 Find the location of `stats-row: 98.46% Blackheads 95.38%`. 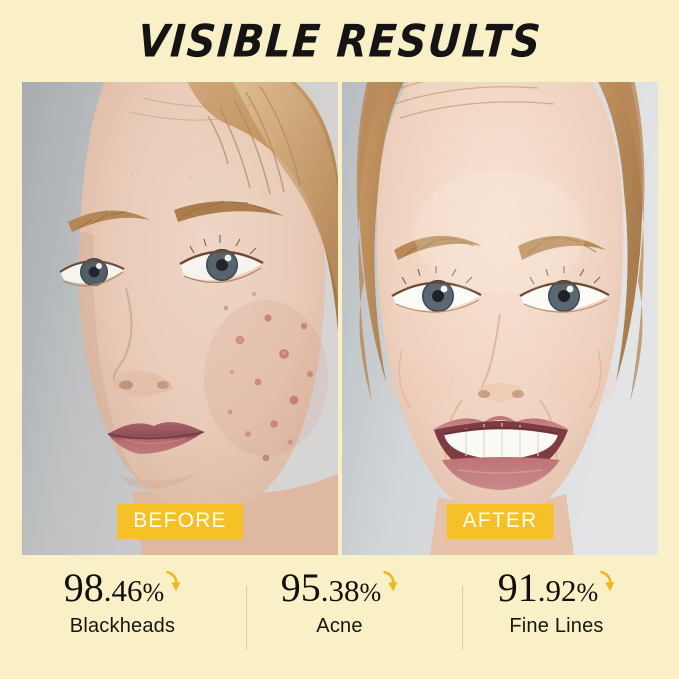

stats-row: 98.46% Blackheads 95.38% is located at coordinates (339, 615).